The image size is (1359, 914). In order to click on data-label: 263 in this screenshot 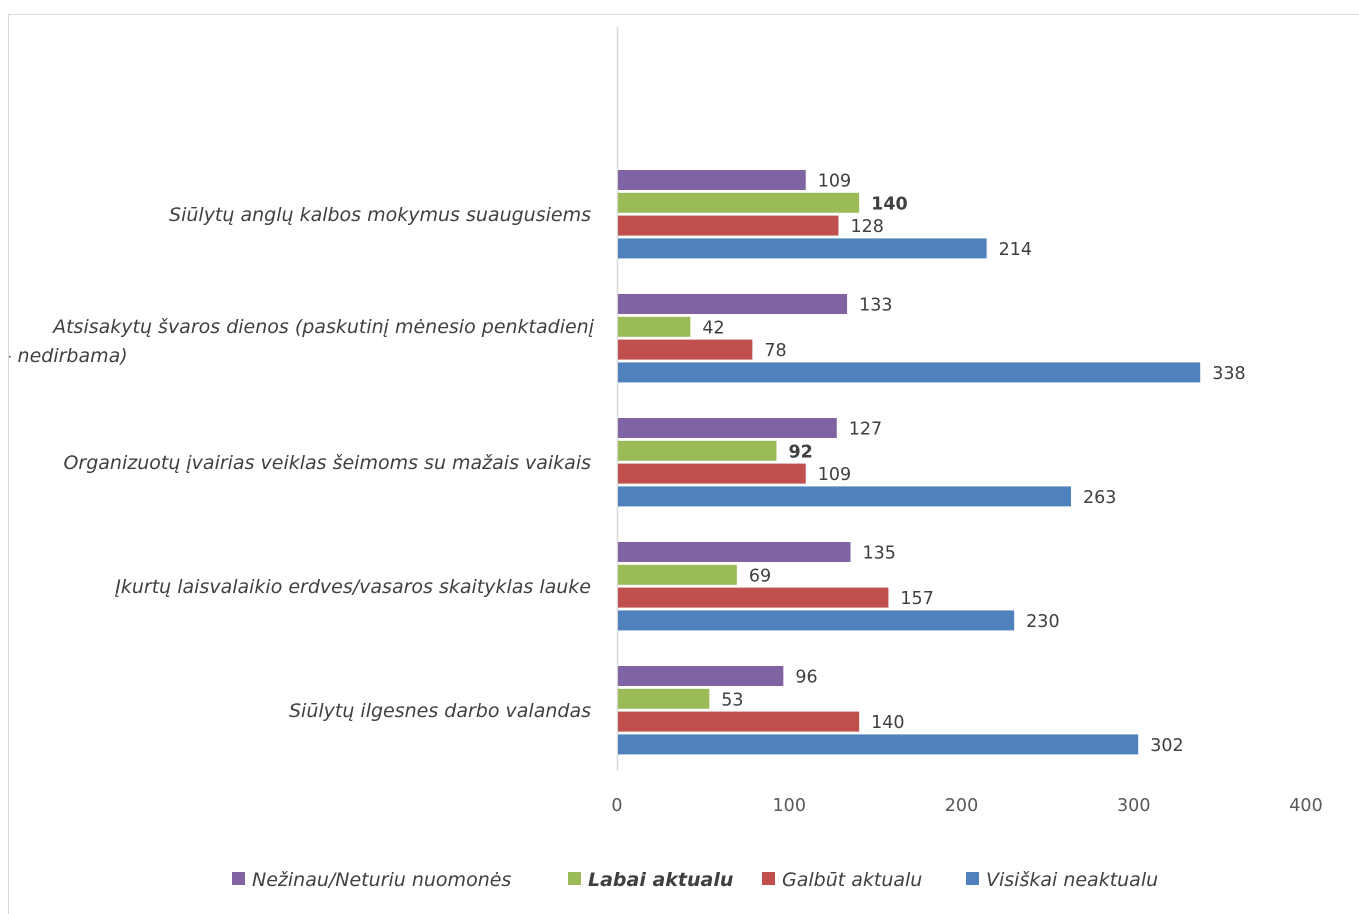, I will do `click(1099, 498)`.